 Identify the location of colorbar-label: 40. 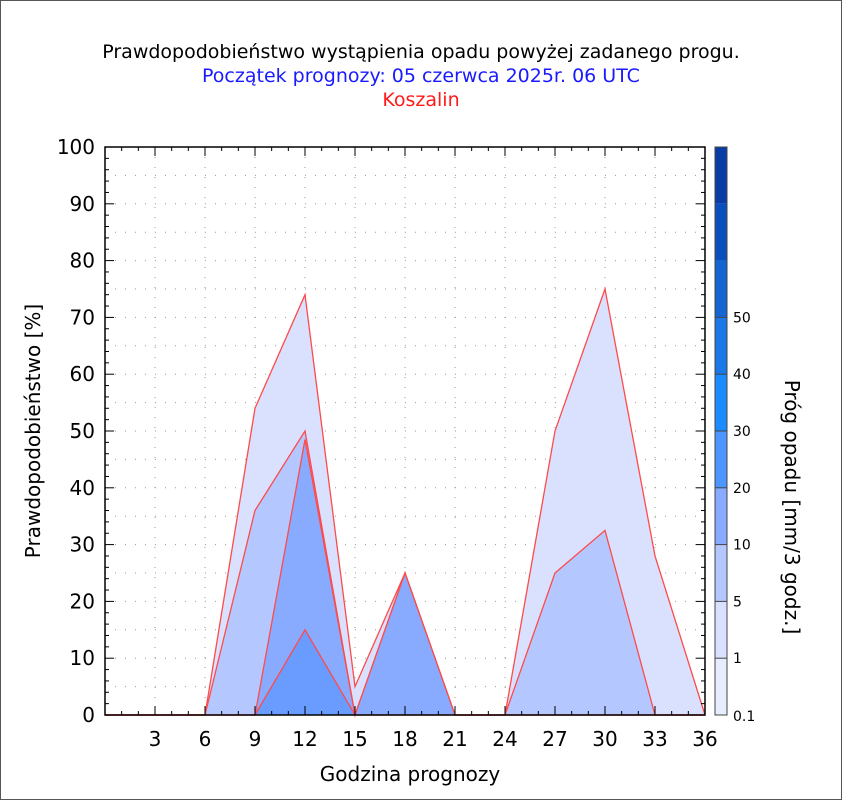
(742, 375).